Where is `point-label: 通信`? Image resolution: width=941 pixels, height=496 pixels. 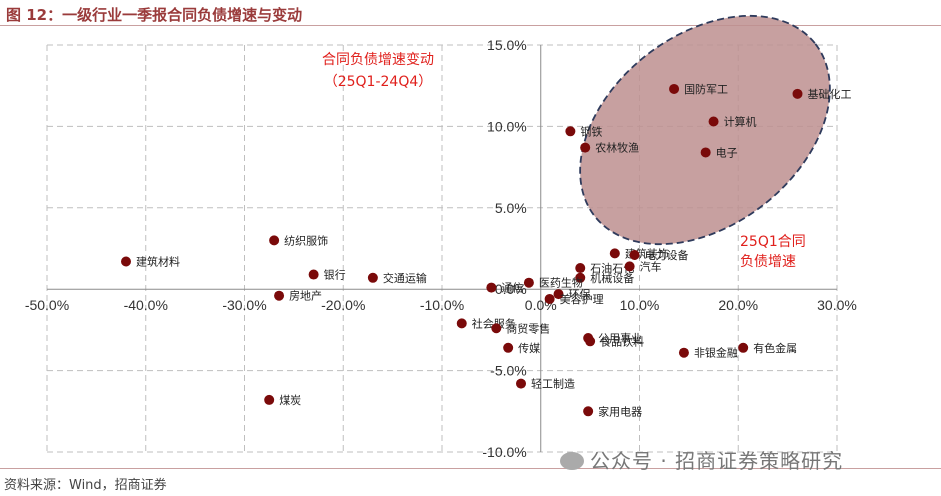 point-label: 通信 is located at coordinates (512, 288).